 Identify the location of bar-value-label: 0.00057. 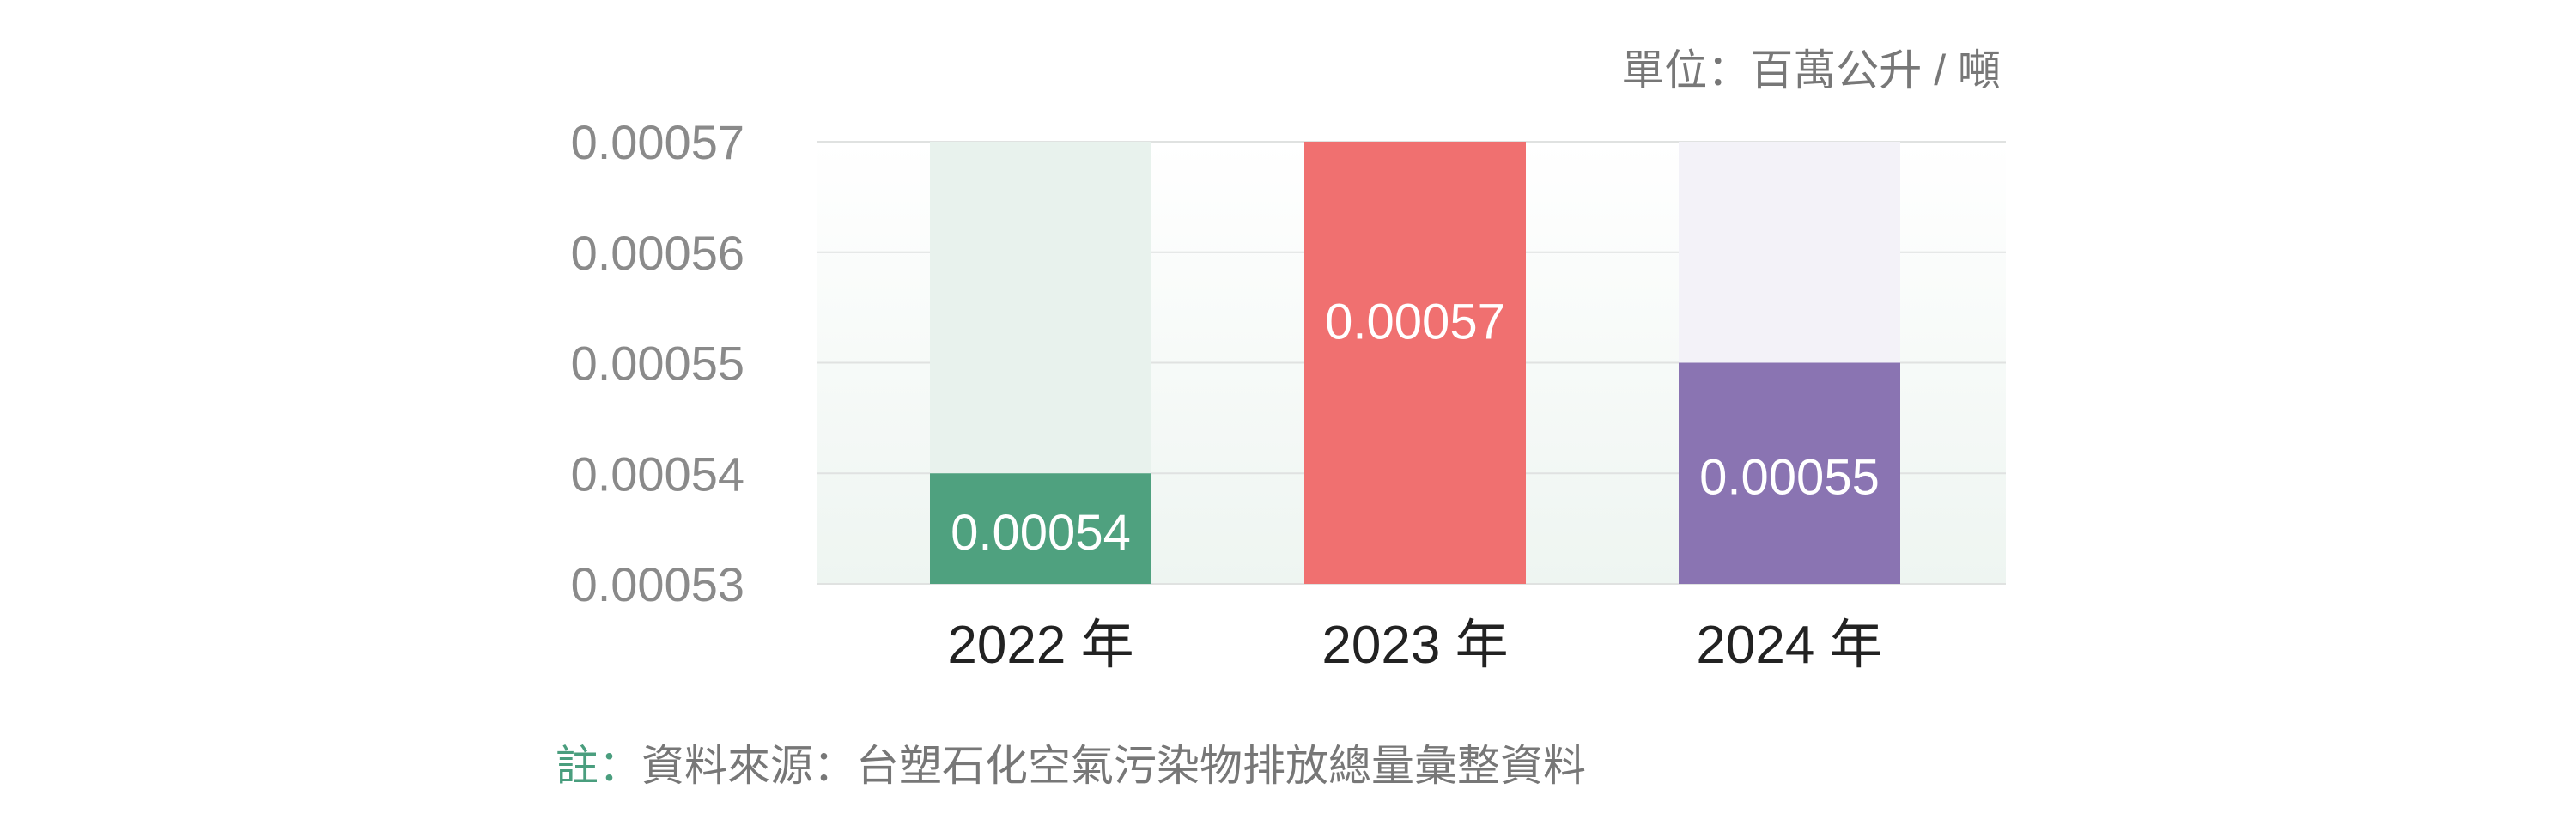
(1415, 322).